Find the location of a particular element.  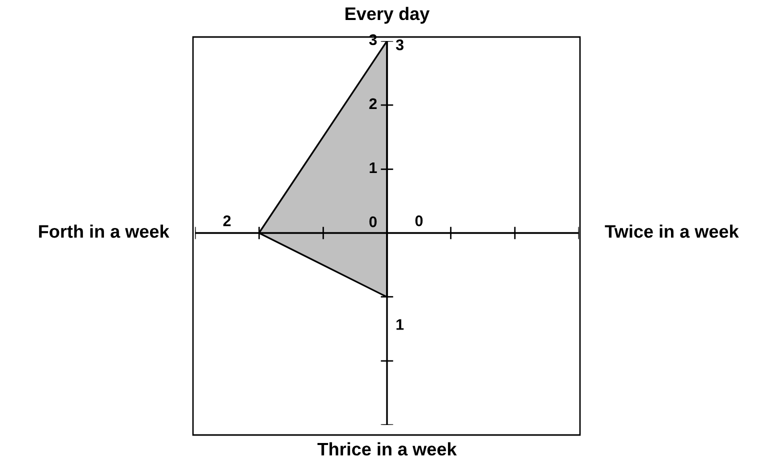

spoke-label: Every day is located at coordinates (388, 15).